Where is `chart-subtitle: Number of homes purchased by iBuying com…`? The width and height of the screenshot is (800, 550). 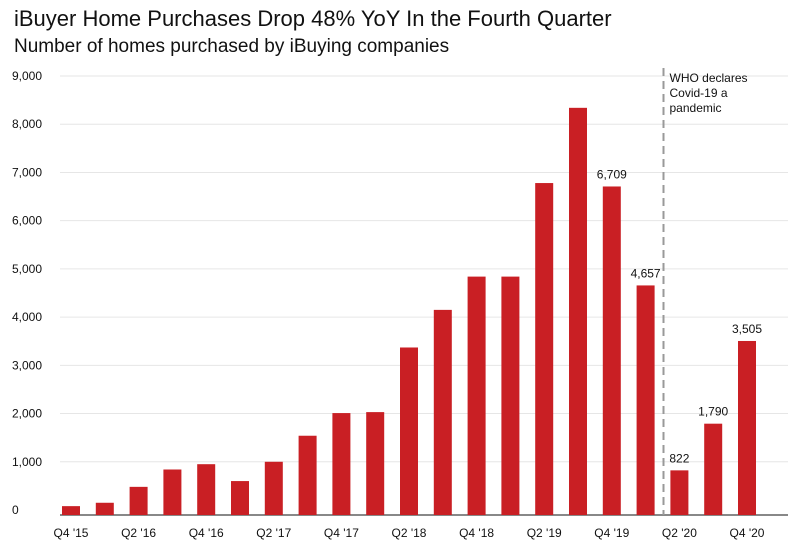 chart-subtitle: Number of homes purchased by iBuying com… is located at coordinates (232, 46).